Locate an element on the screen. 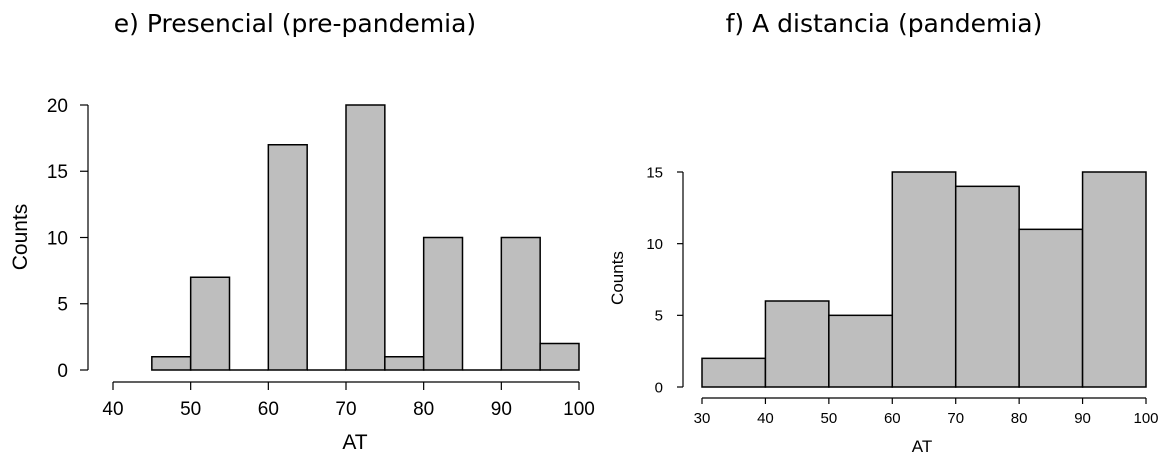 The width and height of the screenshot is (1168, 461). chart-title: e) Presencial (pre-pandemia) is located at coordinates (295, 23).